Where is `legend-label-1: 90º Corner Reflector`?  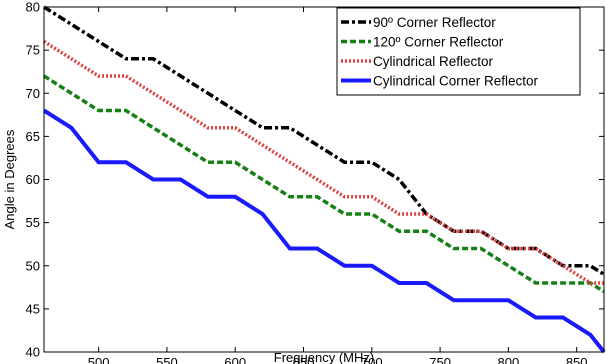 legend-label-1: 90º Corner Reflector is located at coordinates (434, 22).